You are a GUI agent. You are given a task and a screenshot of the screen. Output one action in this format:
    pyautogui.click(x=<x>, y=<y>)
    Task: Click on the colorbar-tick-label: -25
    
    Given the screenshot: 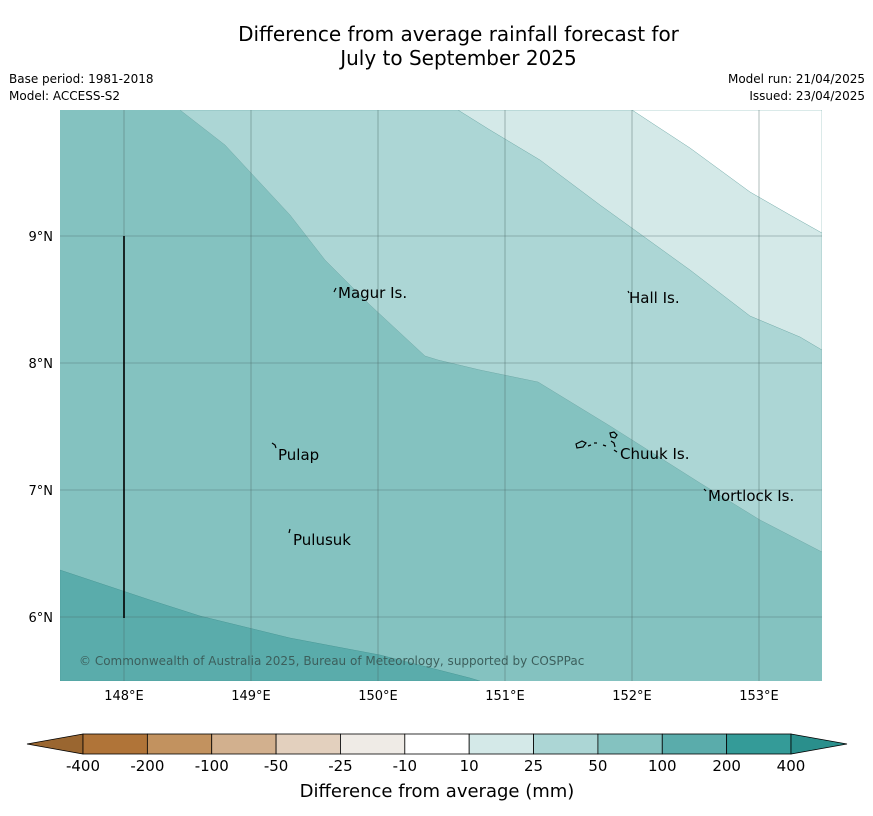 What is the action you would take?
    pyautogui.click(x=340, y=766)
    